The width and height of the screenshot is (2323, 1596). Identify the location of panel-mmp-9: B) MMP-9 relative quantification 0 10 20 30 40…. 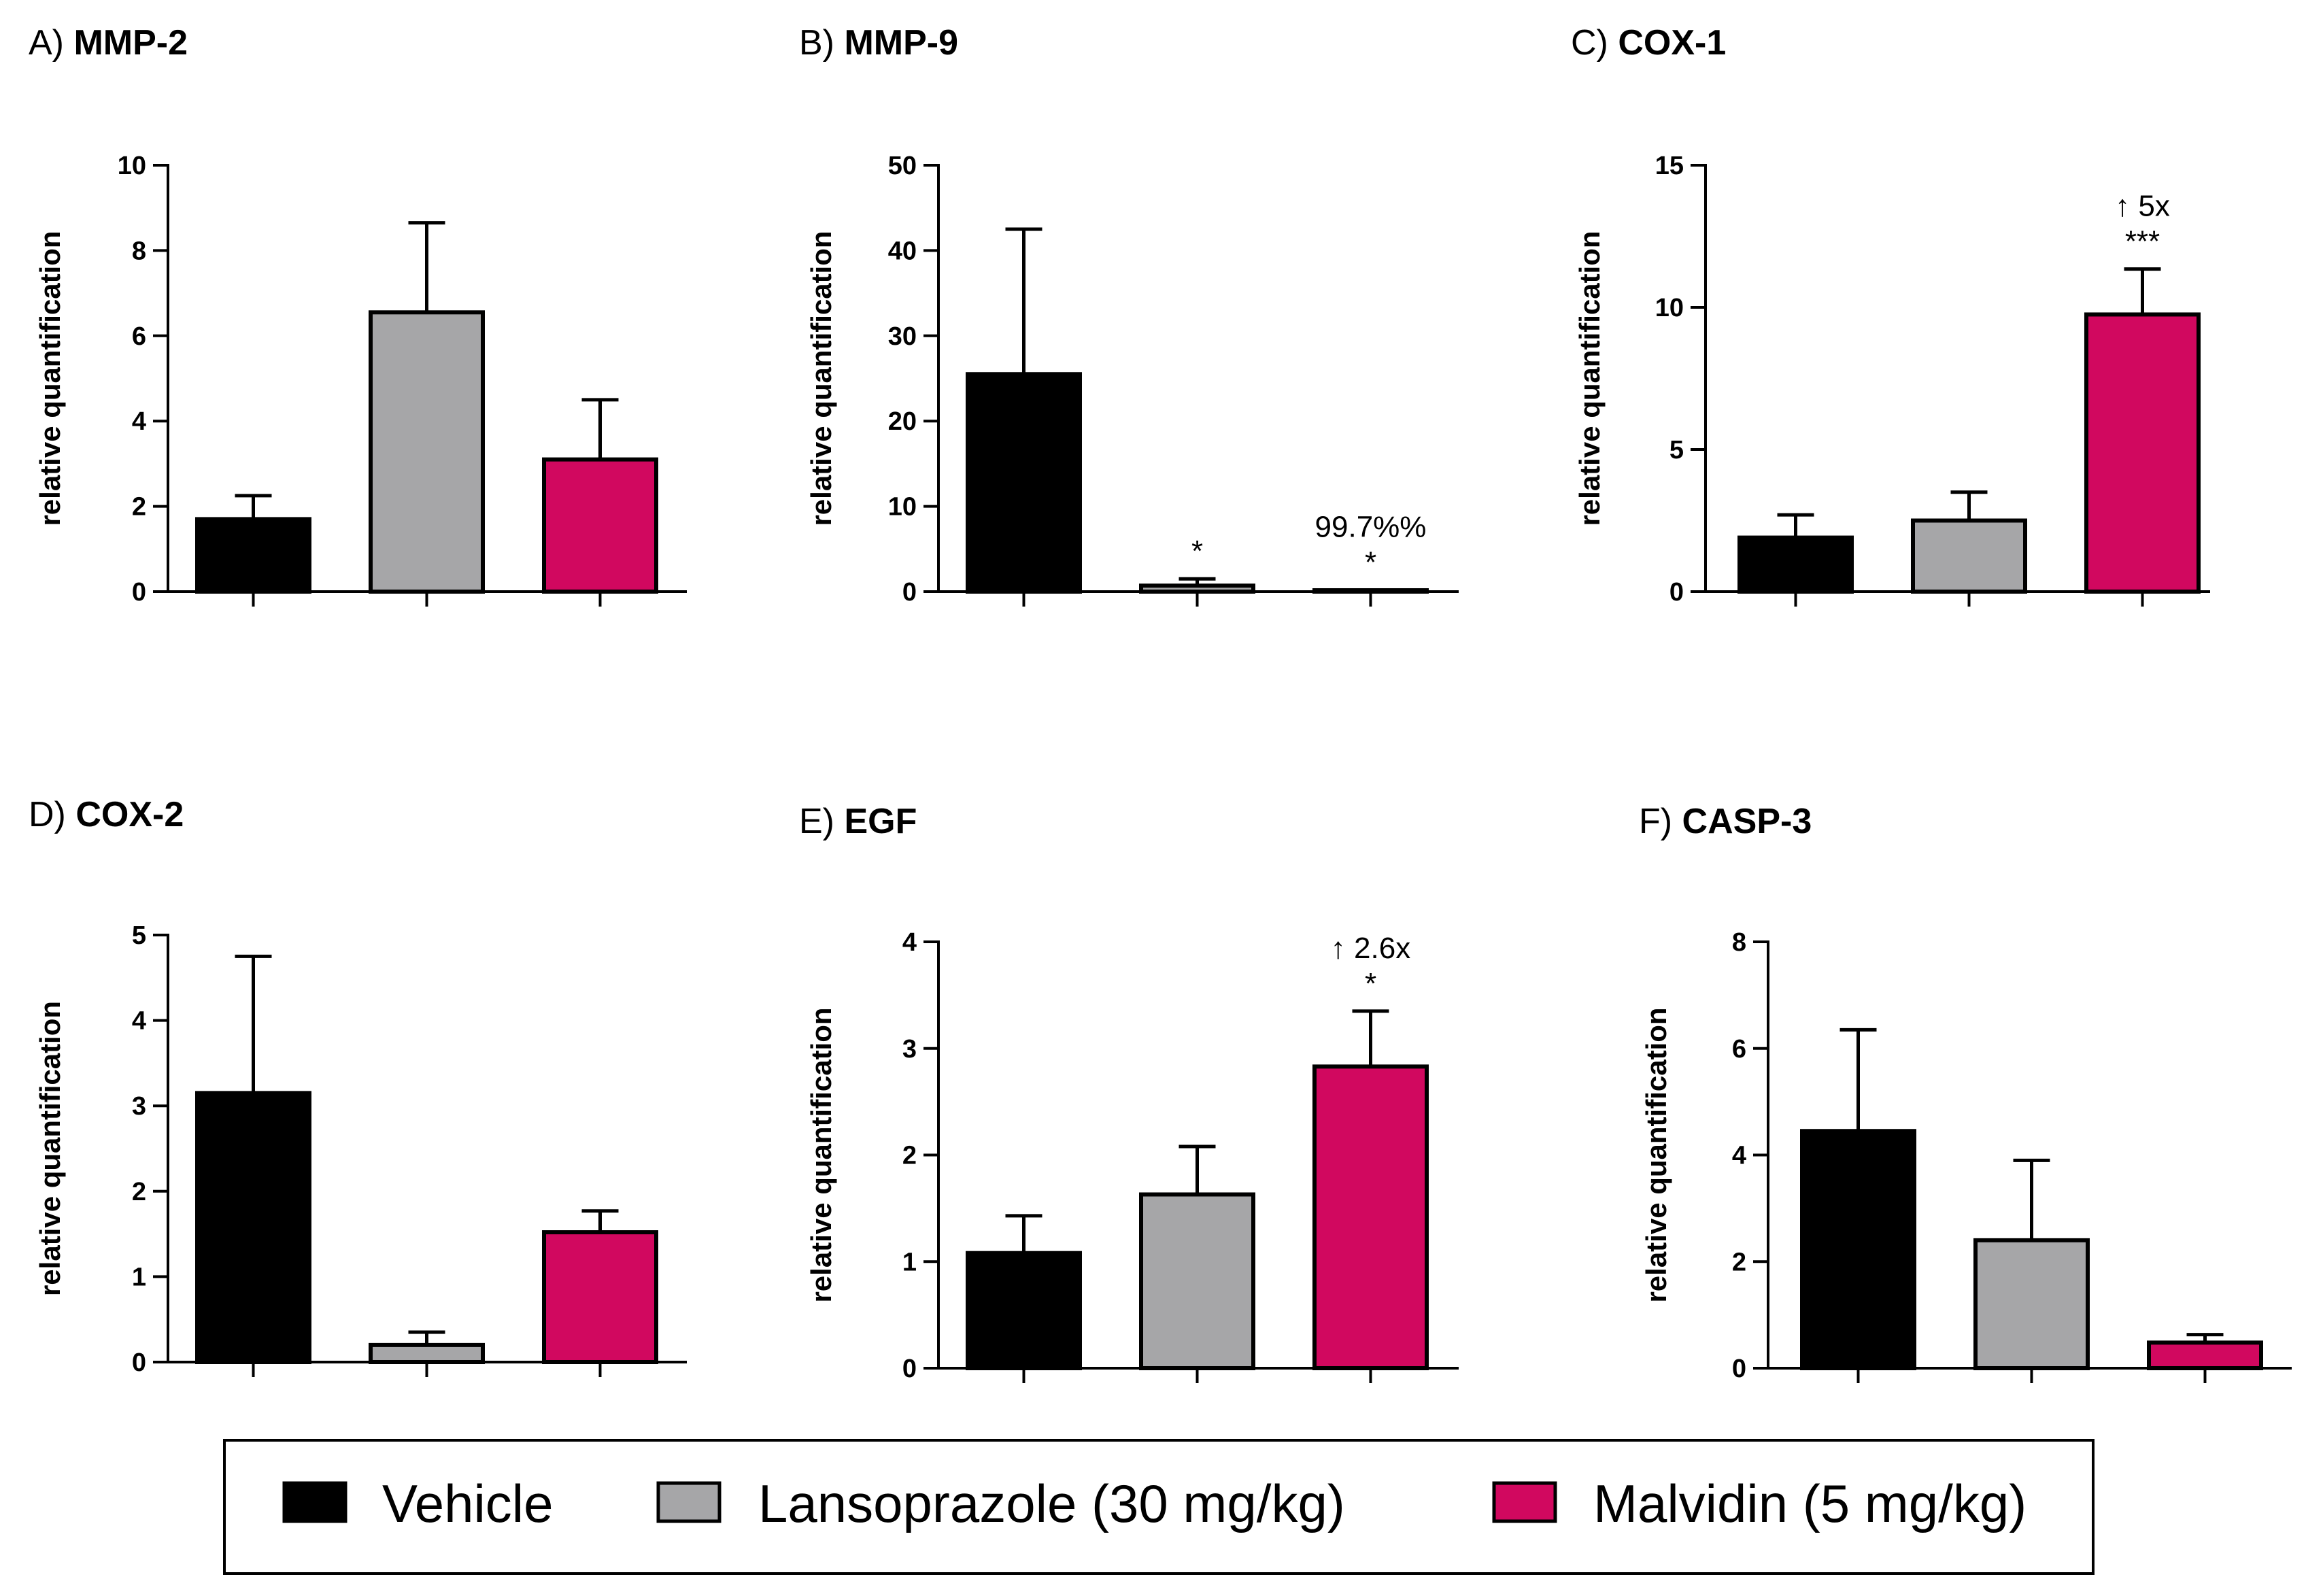
(1129, 315).